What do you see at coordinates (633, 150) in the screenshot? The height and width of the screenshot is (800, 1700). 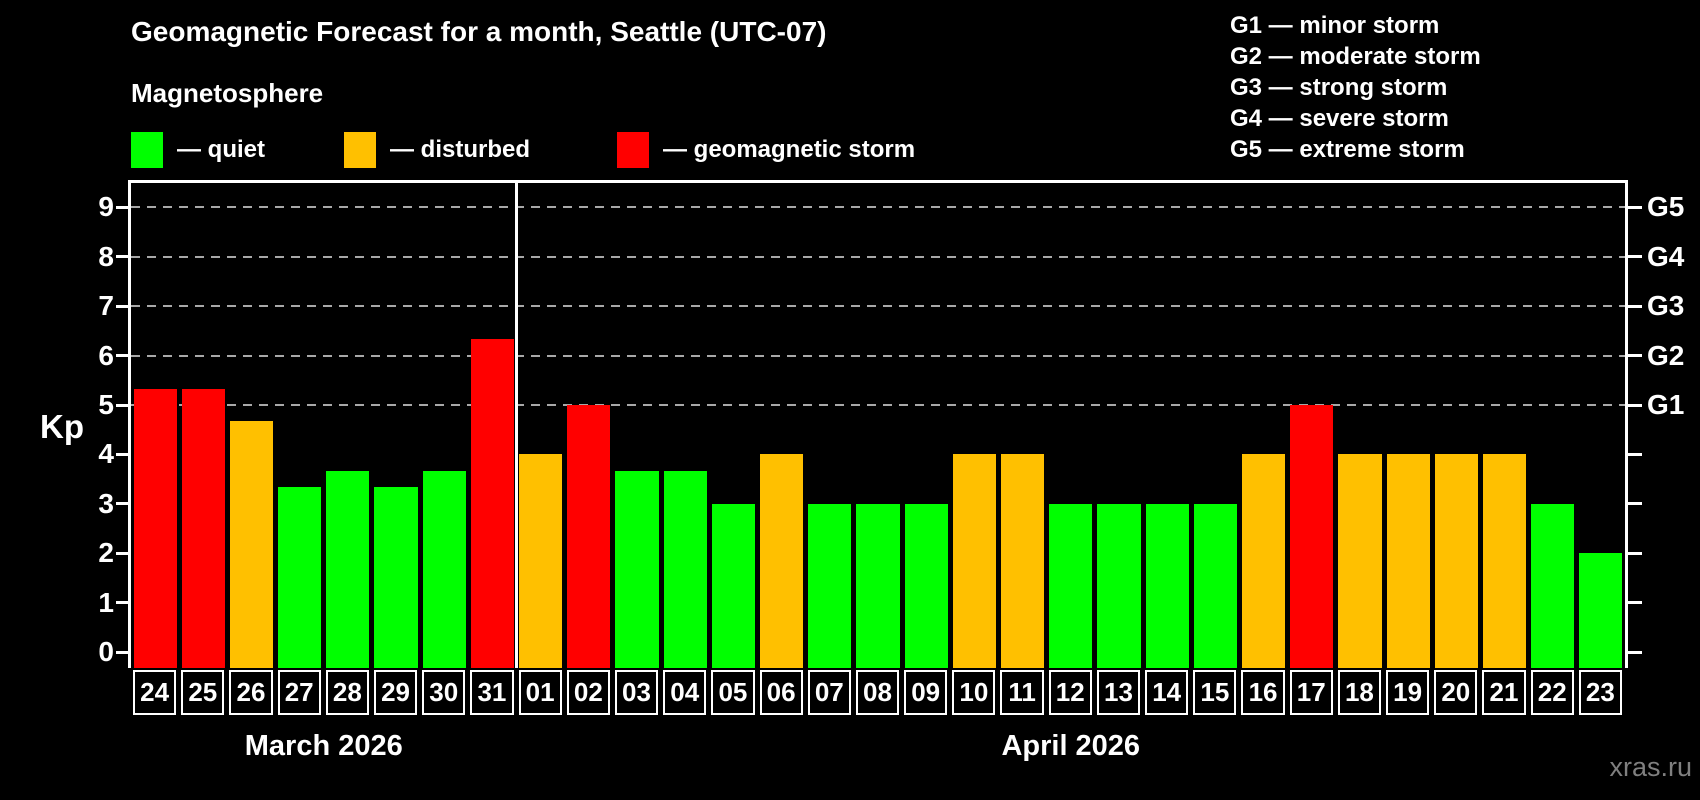 I see `storm-color-swatch` at bounding box center [633, 150].